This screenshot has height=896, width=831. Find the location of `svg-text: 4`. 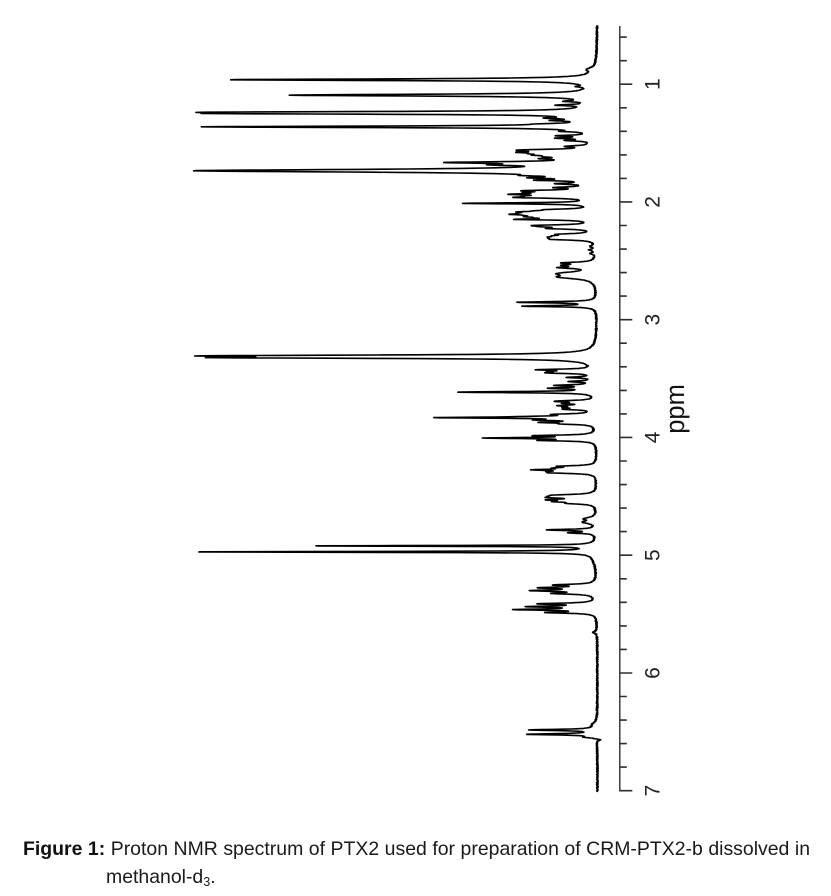

svg-text: 4 is located at coordinates (653, 437).